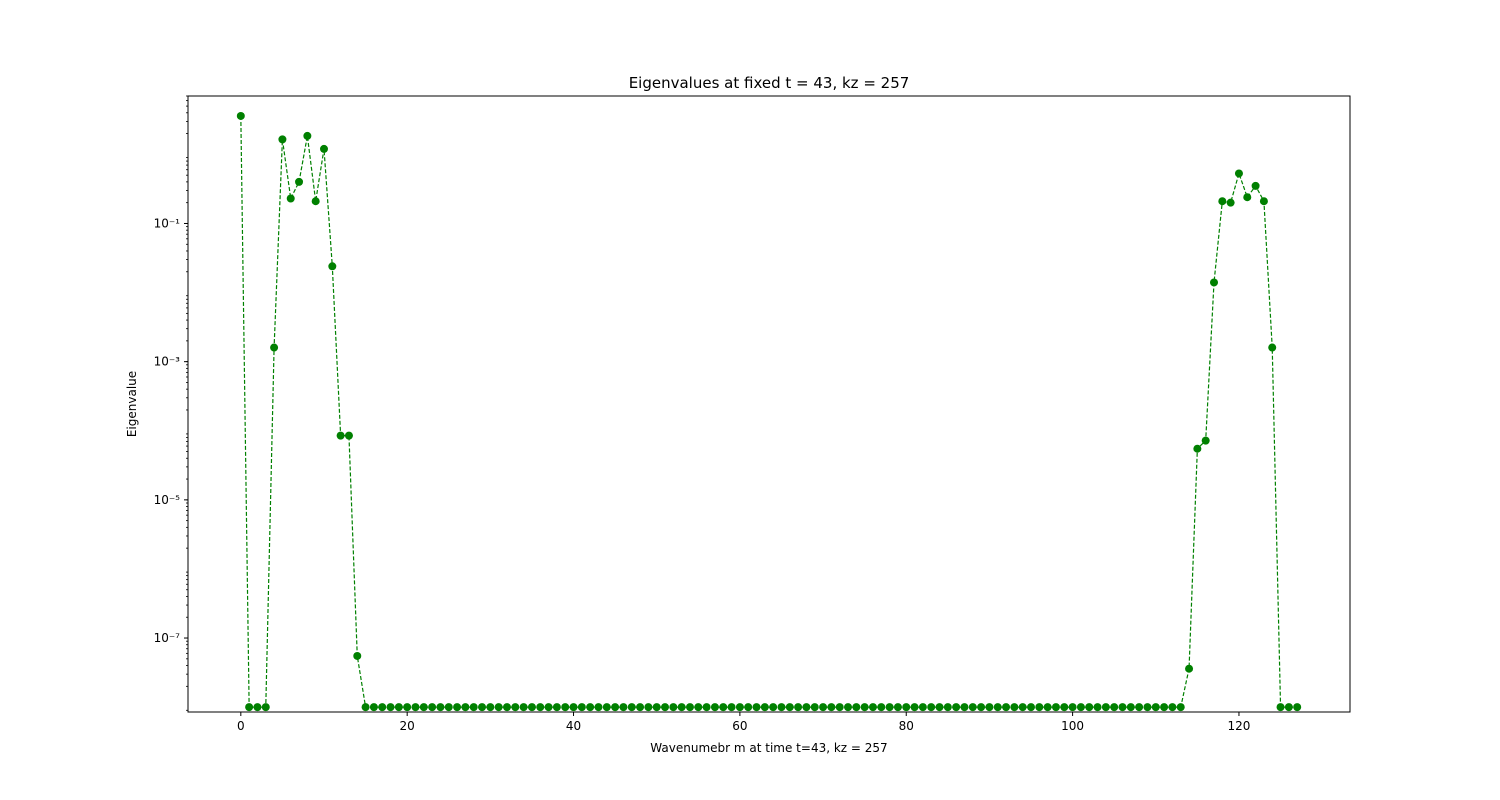 The height and width of the screenshot is (800, 1500). I want to click on y-tick-label: 10⁻³, so click(167, 362).